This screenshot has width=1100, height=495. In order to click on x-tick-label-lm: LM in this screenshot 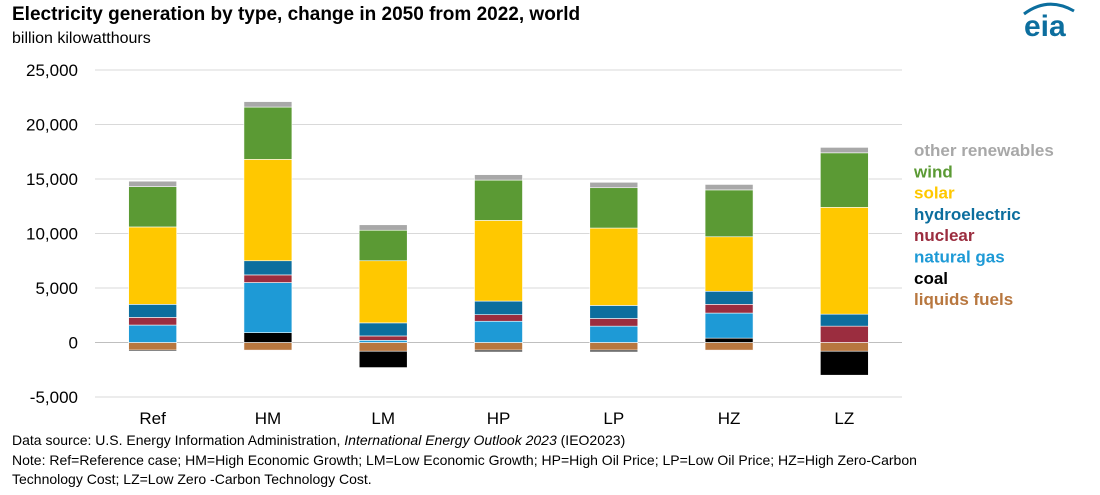, I will do `click(383, 418)`.